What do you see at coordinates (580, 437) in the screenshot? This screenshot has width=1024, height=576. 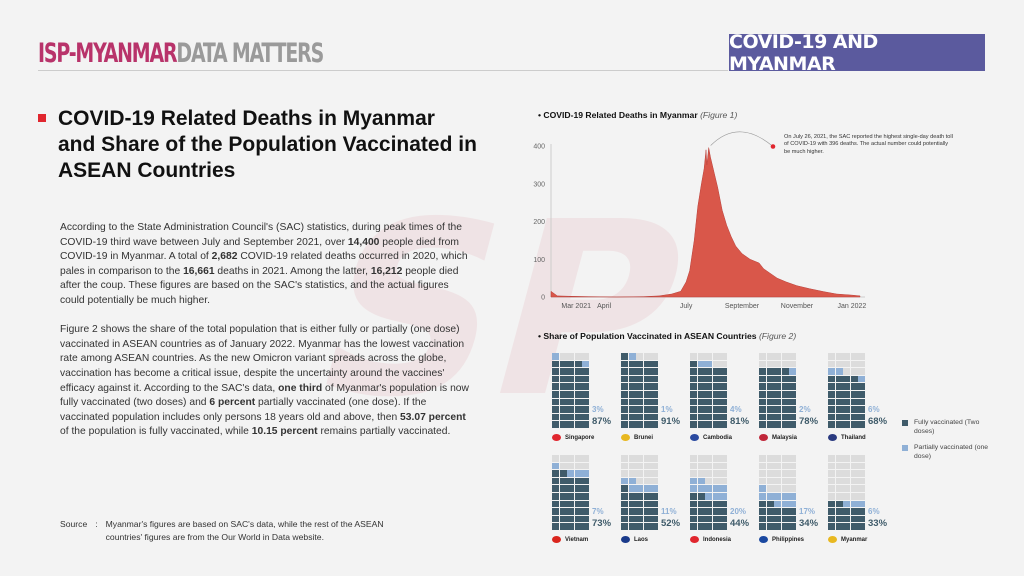 I see `country-name: Singapore` at bounding box center [580, 437].